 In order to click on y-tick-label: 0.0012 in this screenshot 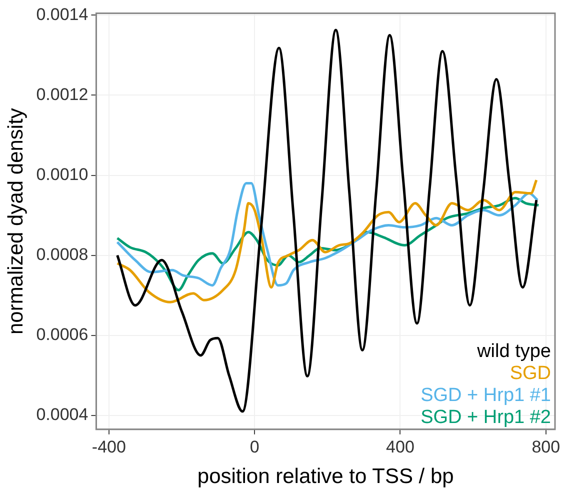, I will do `click(62, 94)`.